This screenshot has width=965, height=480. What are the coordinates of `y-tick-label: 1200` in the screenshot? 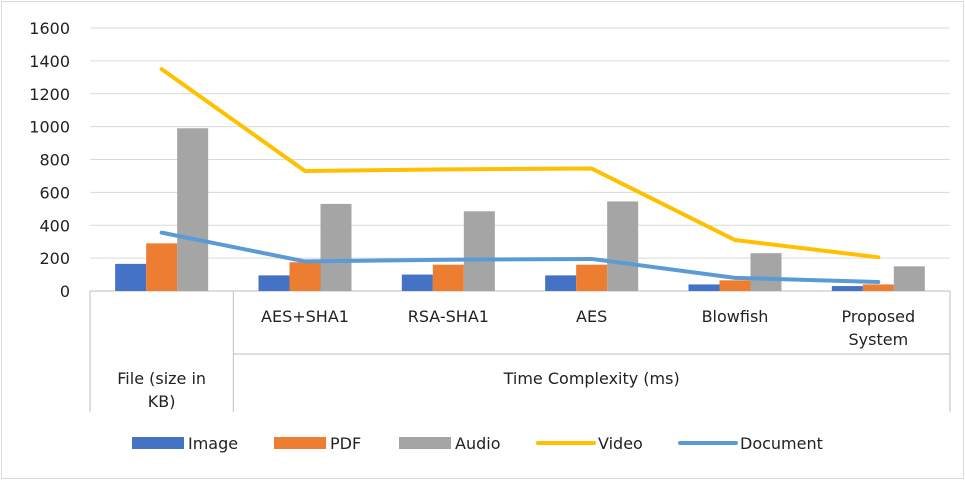 It's located at (49, 94).